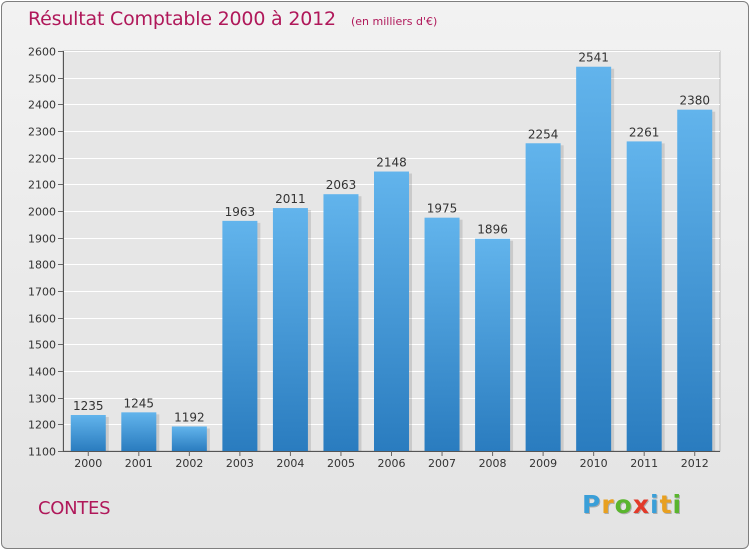 The width and height of the screenshot is (750, 550). What do you see at coordinates (42, 265) in the screenshot?
I see `y-tick-label: 1800` at bounding box center [42, 265].